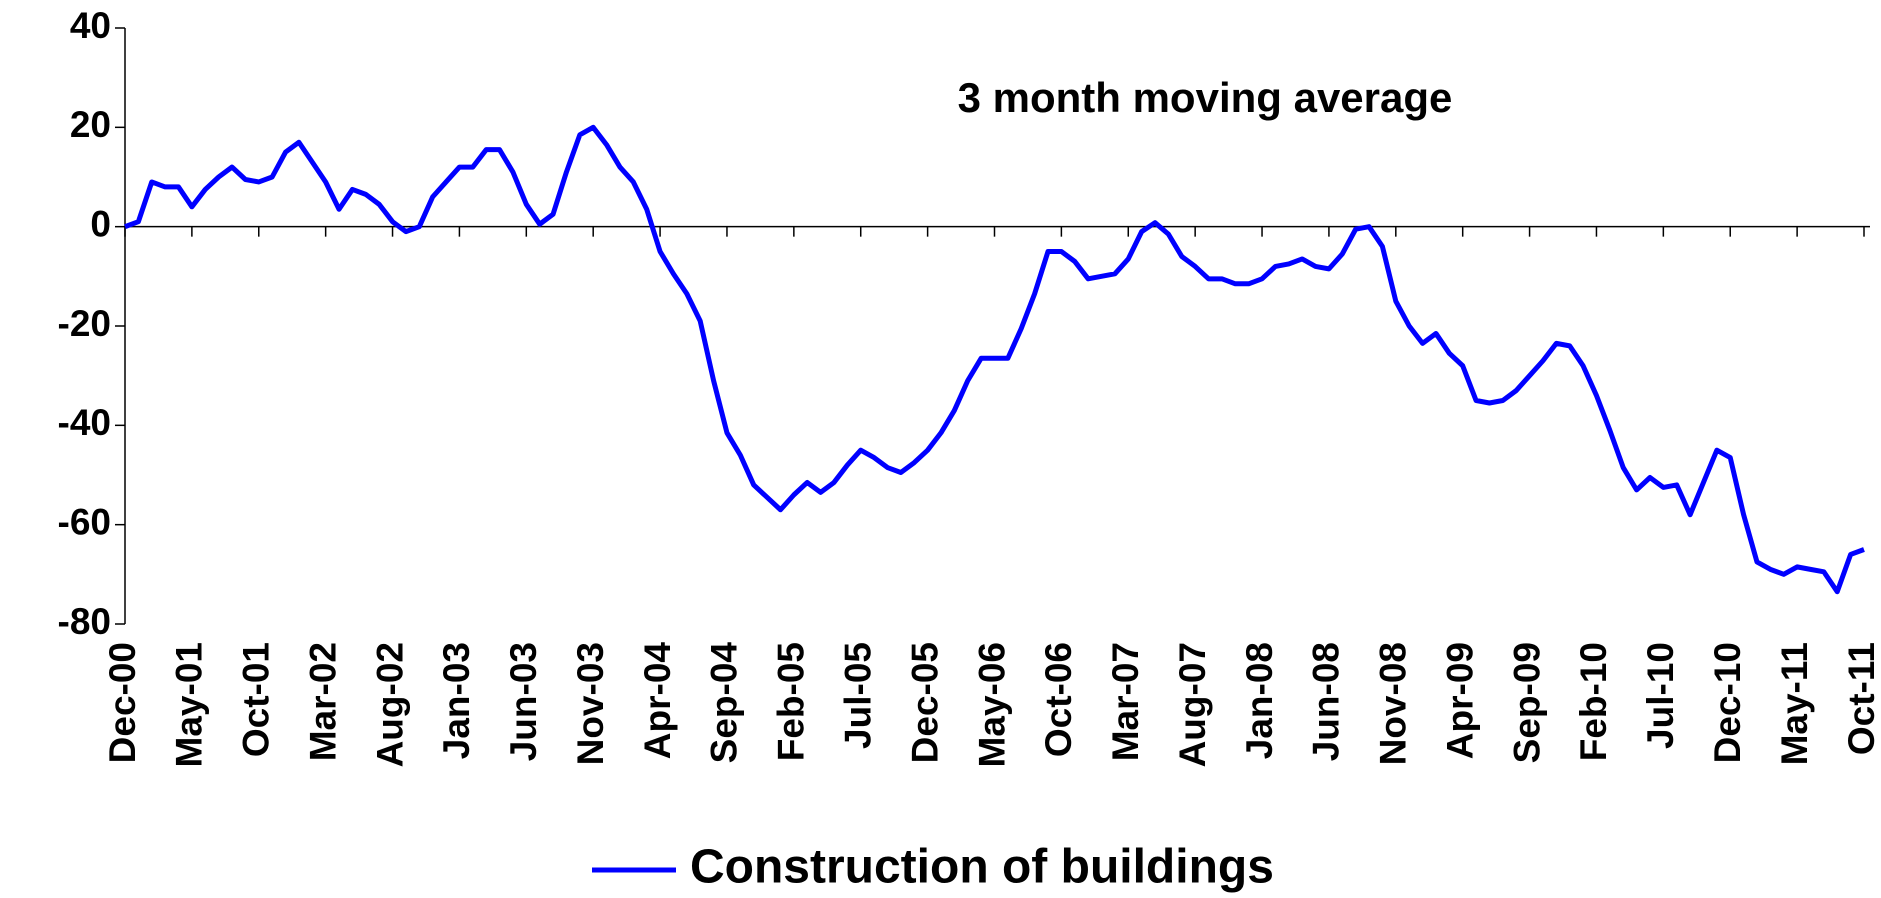 Image resolution: width=1881 pixels, height=898 pixels. I want to click on y-tick-label: 40, so click(90, 25).